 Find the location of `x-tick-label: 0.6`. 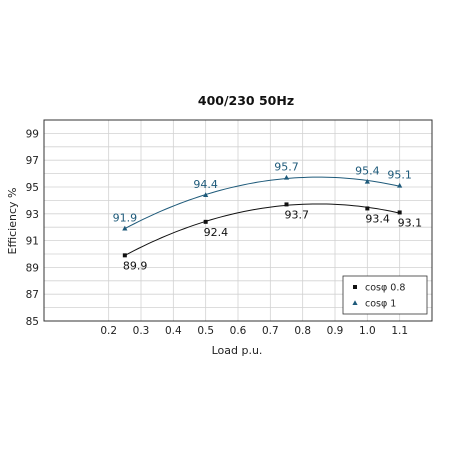

x-tick-label: 0.6 is located at coordinates (238, 331).